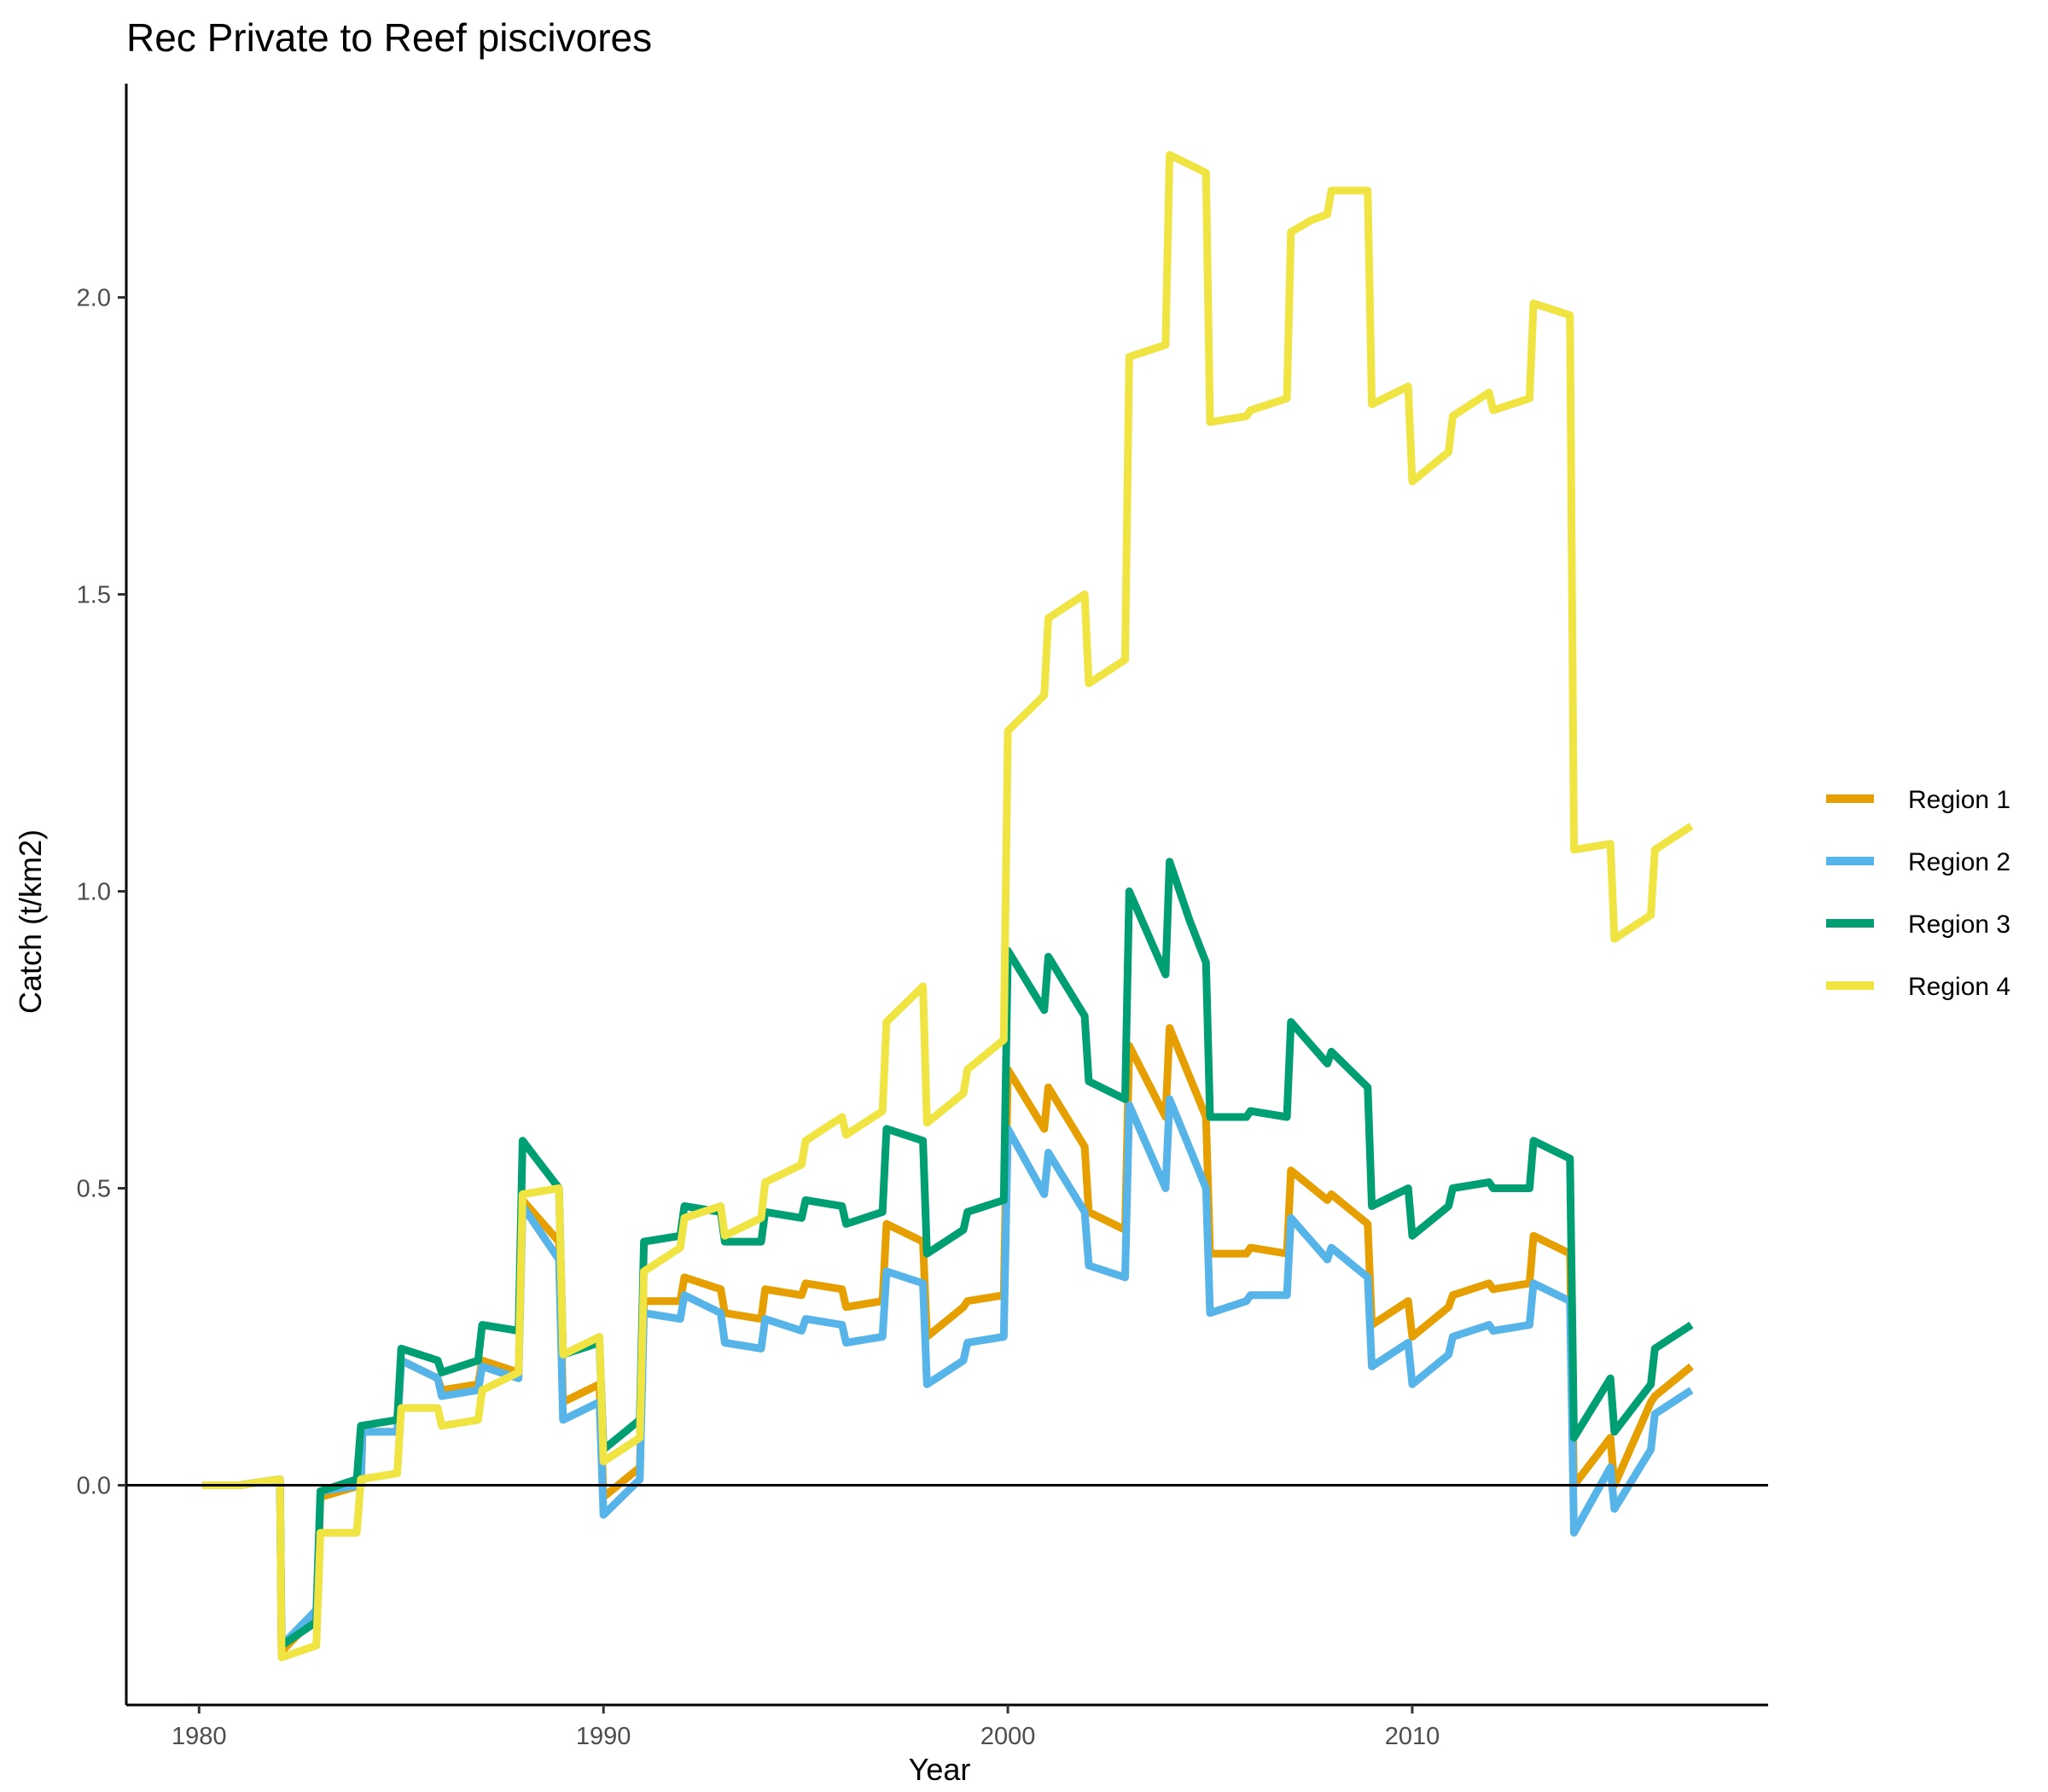 The image size is (2048, 1792). Describe the element at coordinates (389, 37) in the screenshot. I see `chart-title: Rec Private to Reef piscivores` at that location.